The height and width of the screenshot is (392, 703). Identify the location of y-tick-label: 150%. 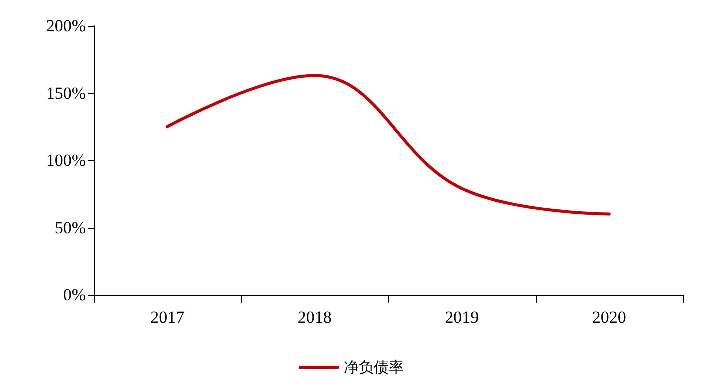
(66, 93).